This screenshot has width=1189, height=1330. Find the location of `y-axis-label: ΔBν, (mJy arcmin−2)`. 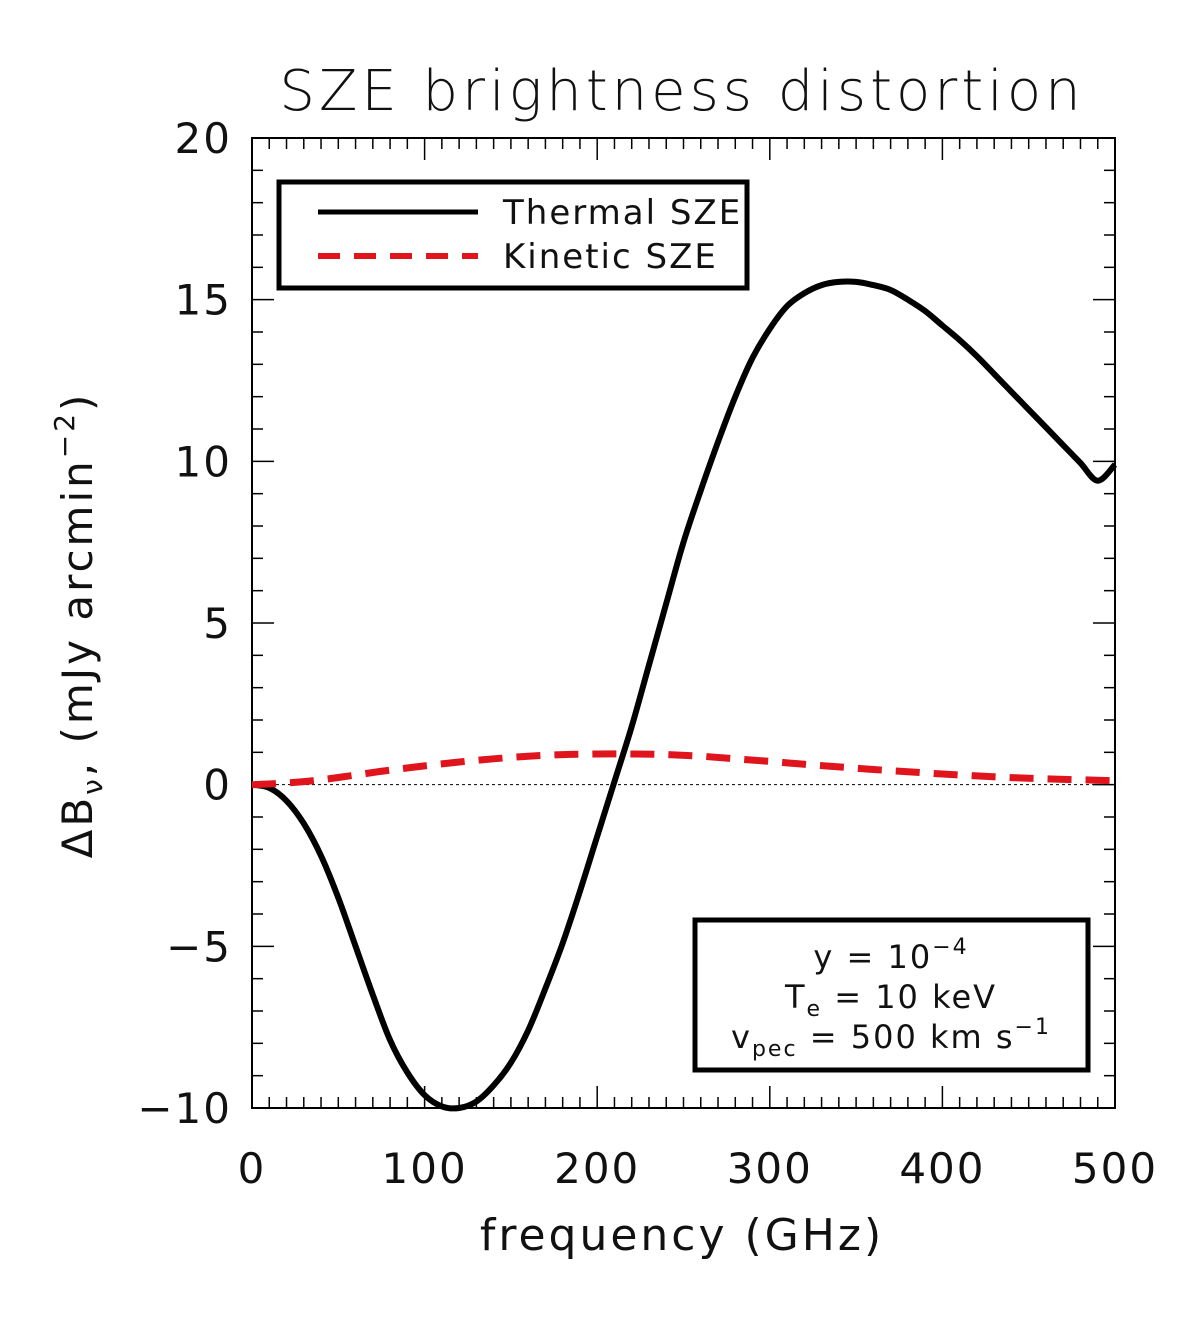

y-axis-label: ΔBν, (mJy arcmin−2) is located at coordinates (78, 625).